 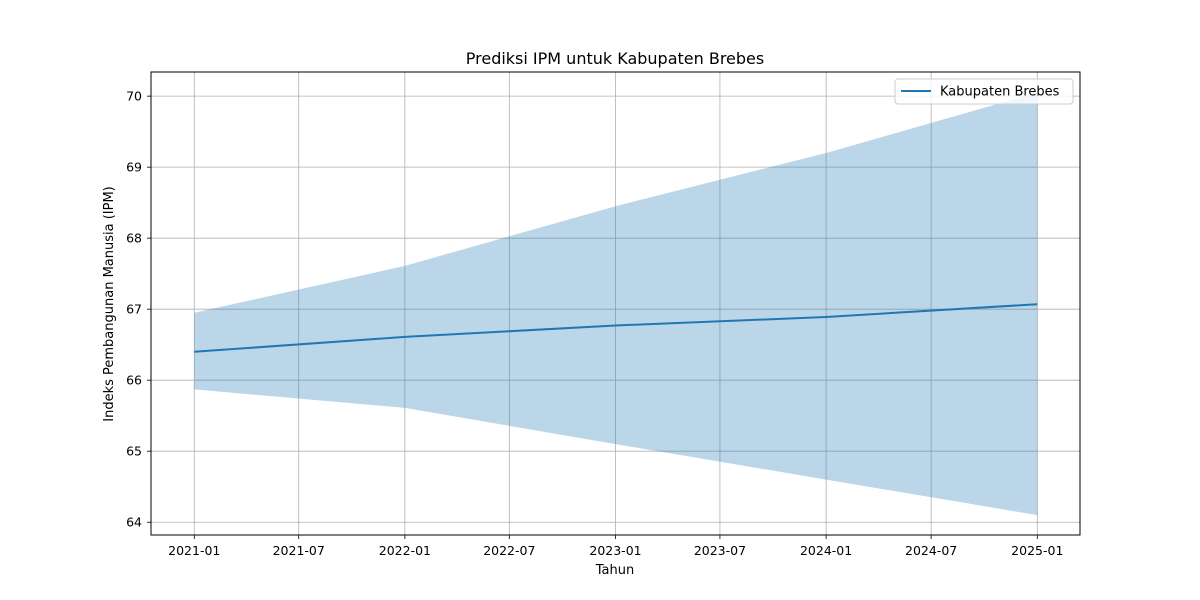 What do you see at coordinates (1037, 550) in the screenshot?
I see `x-tick-label: 2025-01` at bounding box center [1037, 550].